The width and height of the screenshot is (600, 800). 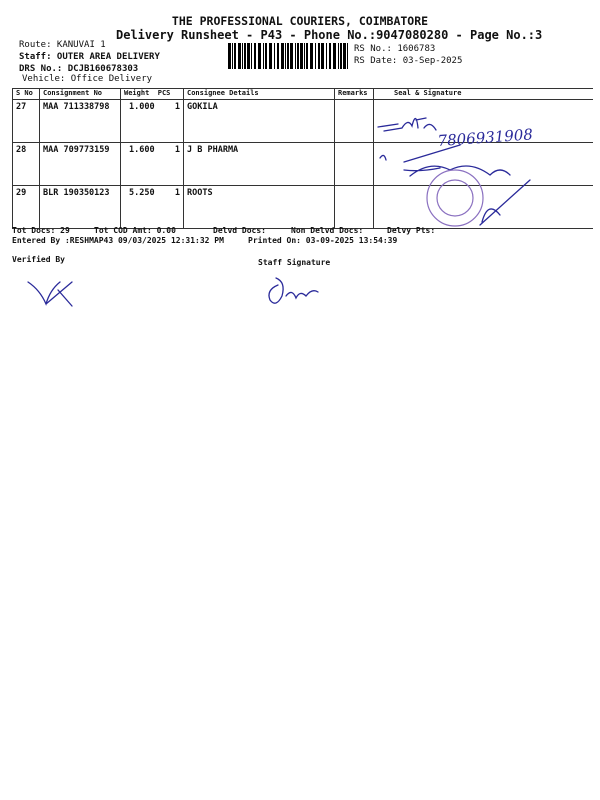 I want to click on signature-jbpharma, so click(x=445, y=160).